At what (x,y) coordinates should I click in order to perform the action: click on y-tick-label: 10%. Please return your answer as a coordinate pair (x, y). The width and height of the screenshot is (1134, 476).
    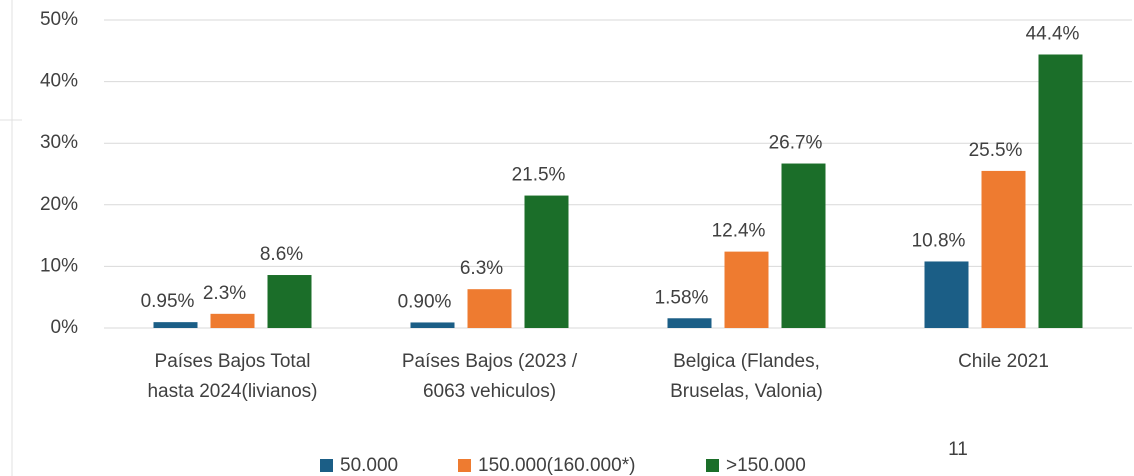
    Looking at the image, I should click on (59, 265).